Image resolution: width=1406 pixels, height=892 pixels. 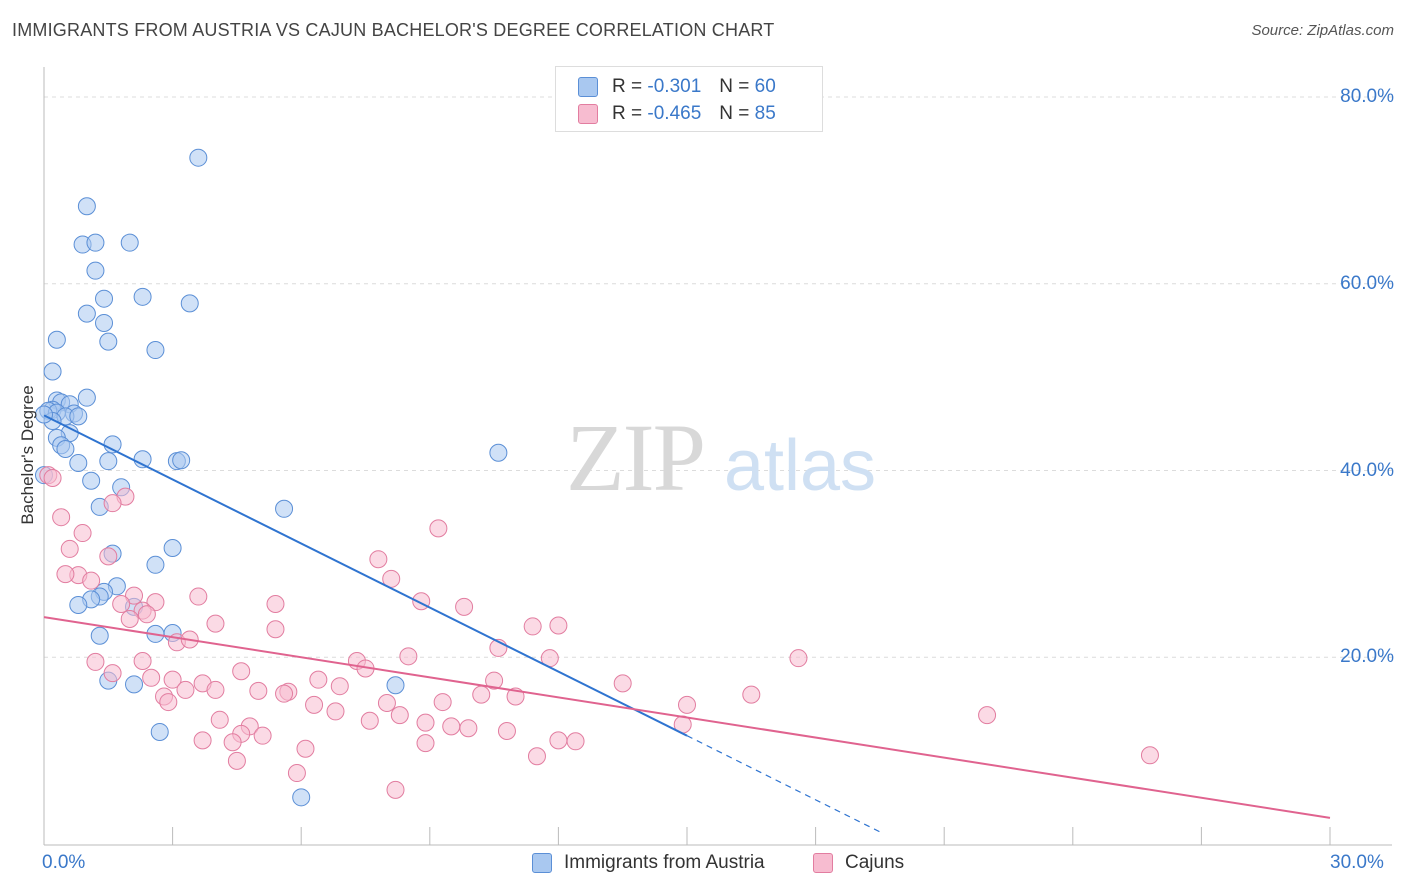 I want to click on y-axis-label: Bachelor's Degree, so click(x=27, y=455).